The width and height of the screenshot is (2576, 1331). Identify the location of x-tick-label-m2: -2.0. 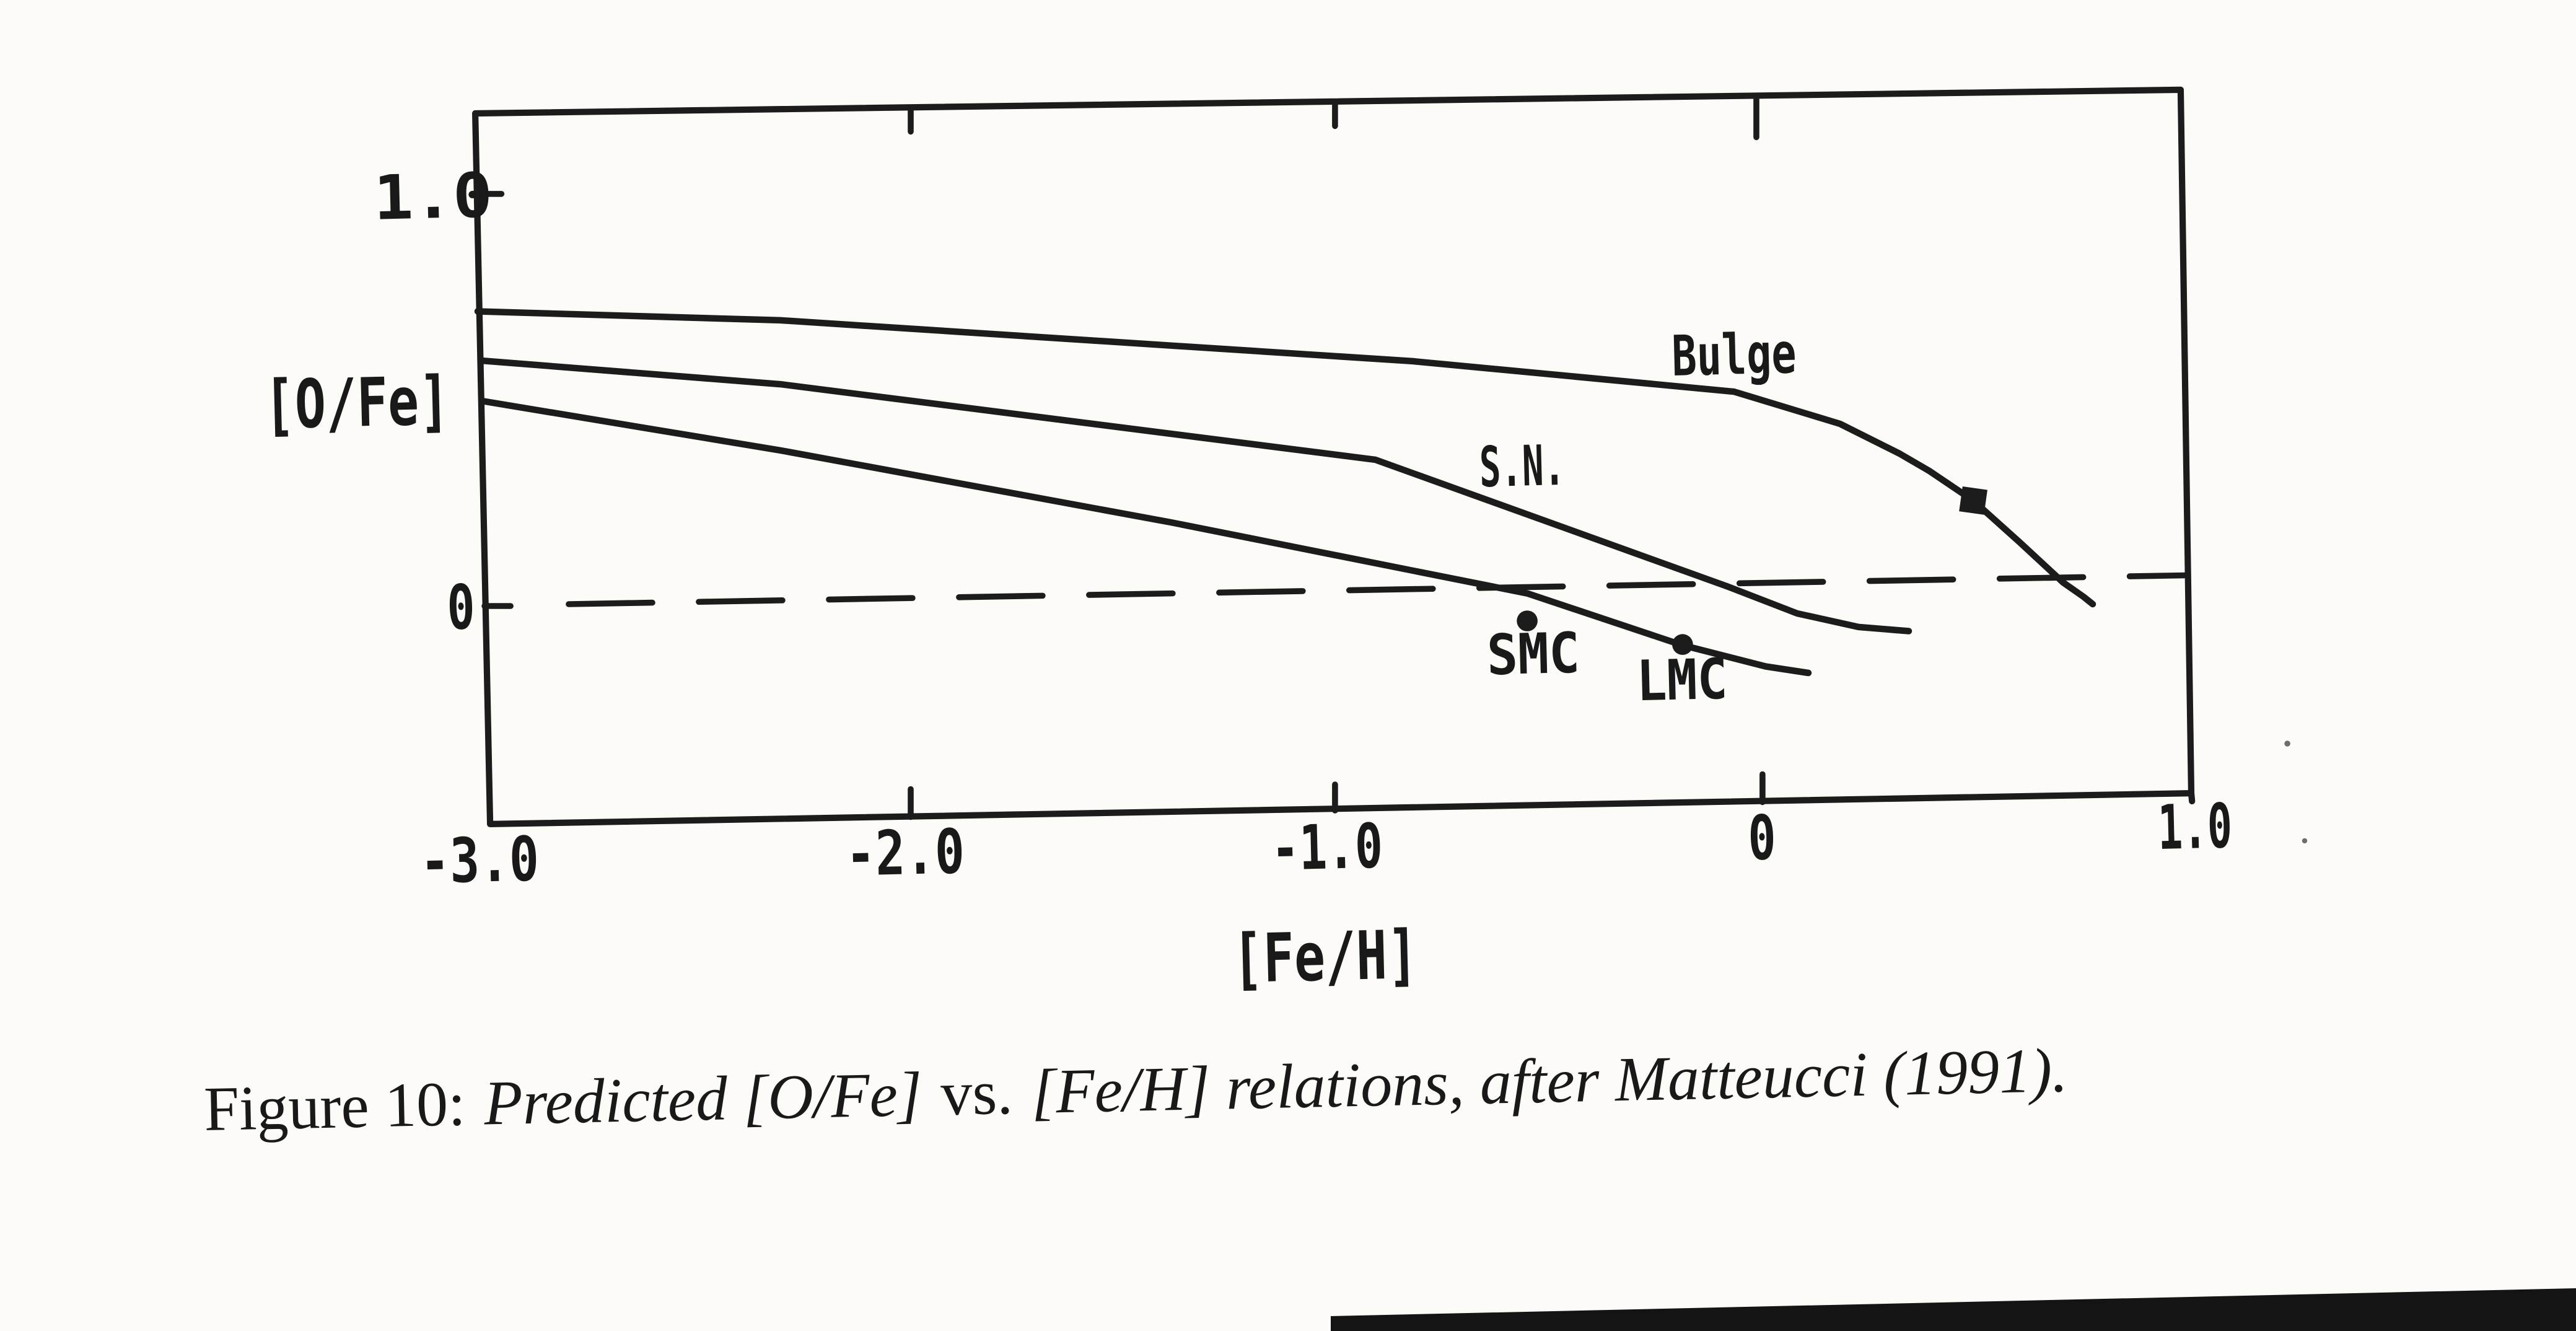
(905, 853).